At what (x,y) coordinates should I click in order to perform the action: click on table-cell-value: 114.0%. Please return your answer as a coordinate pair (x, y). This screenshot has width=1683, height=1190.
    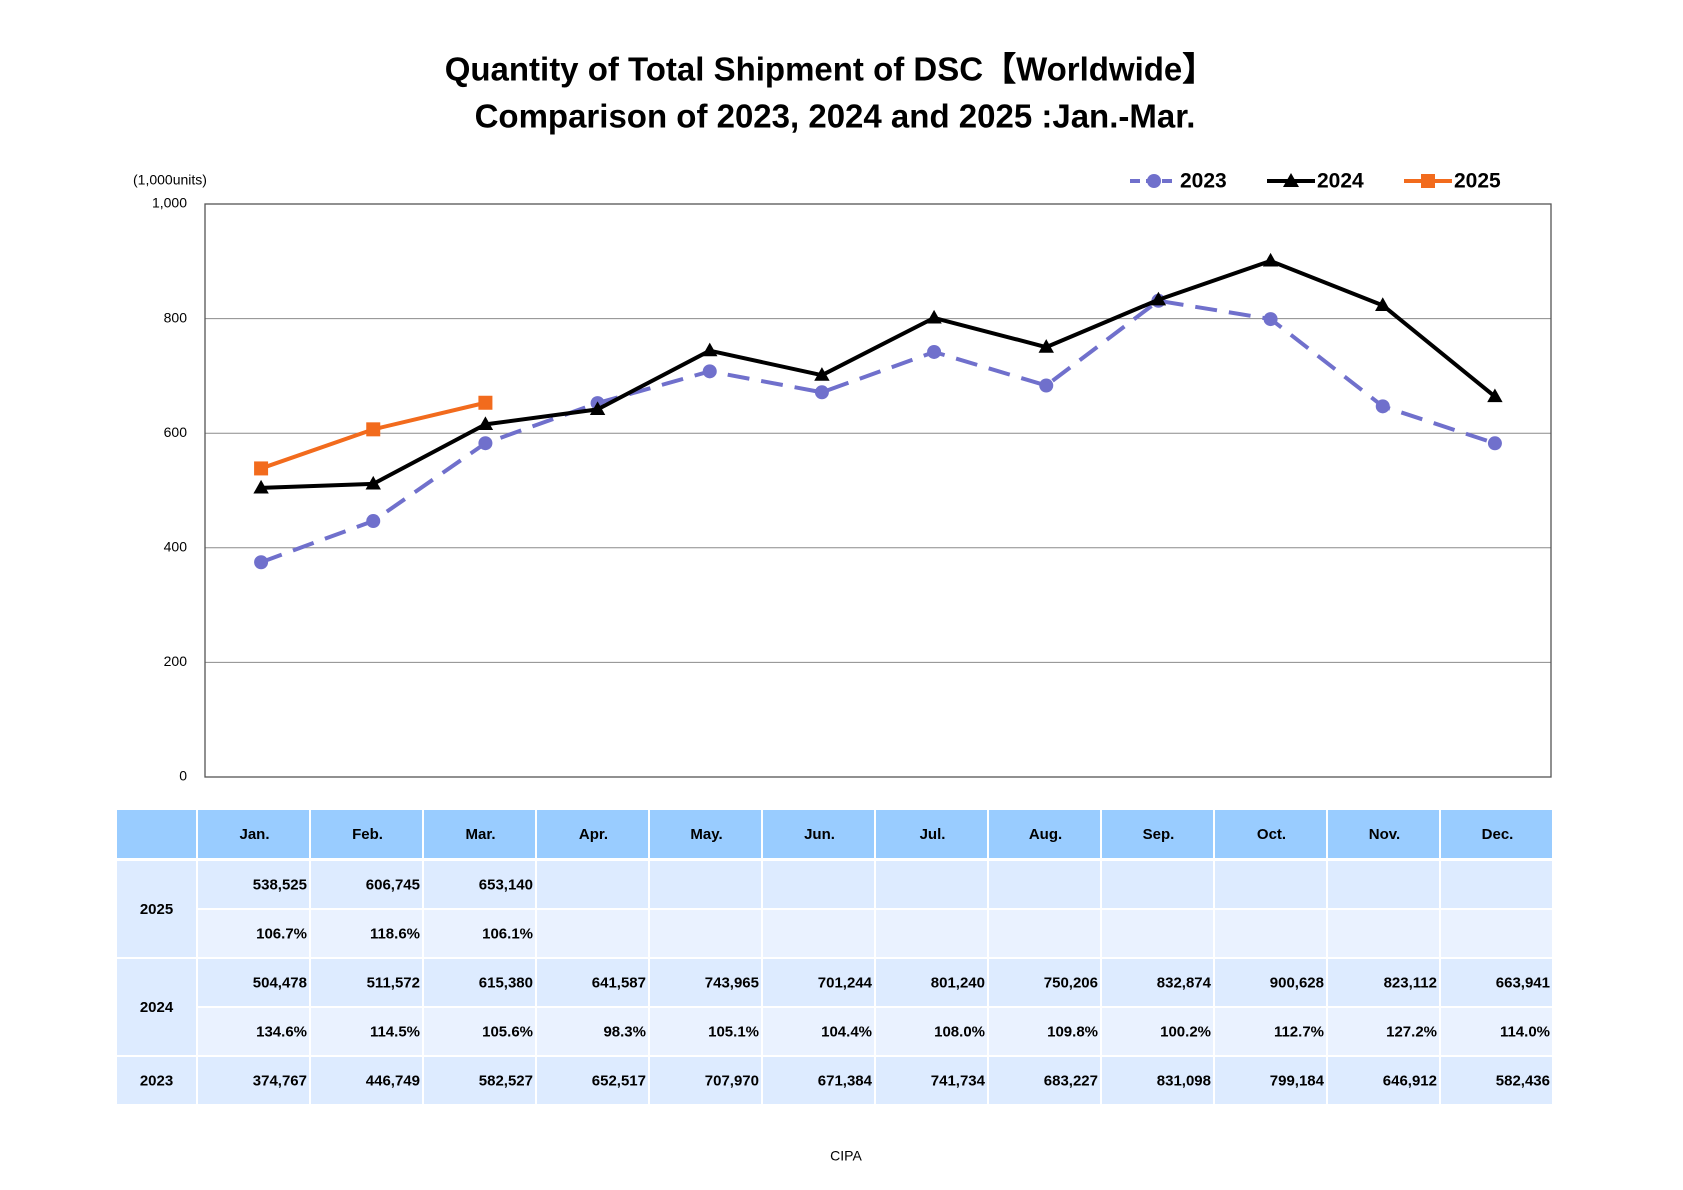
    Looking at the image, I should click on (1525, 1031).